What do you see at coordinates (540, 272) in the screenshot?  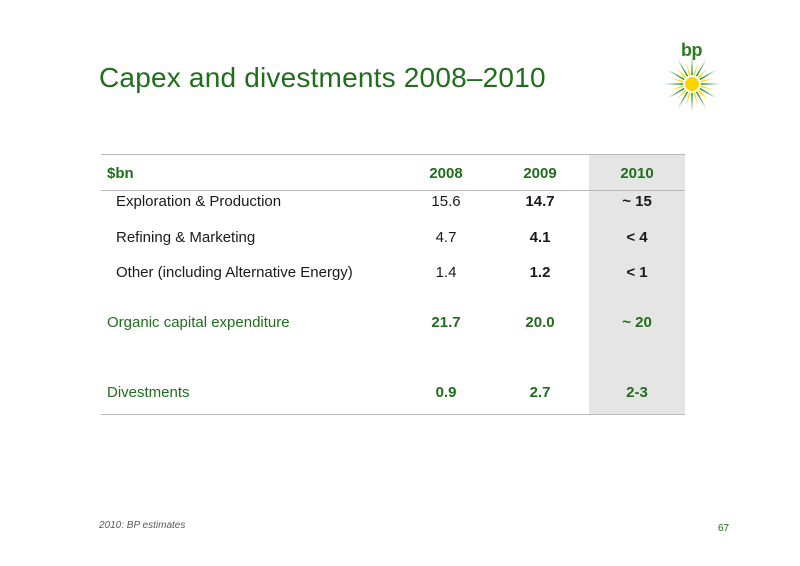 I see `cell-2009: 1.2` at bounding box center [540, 272].